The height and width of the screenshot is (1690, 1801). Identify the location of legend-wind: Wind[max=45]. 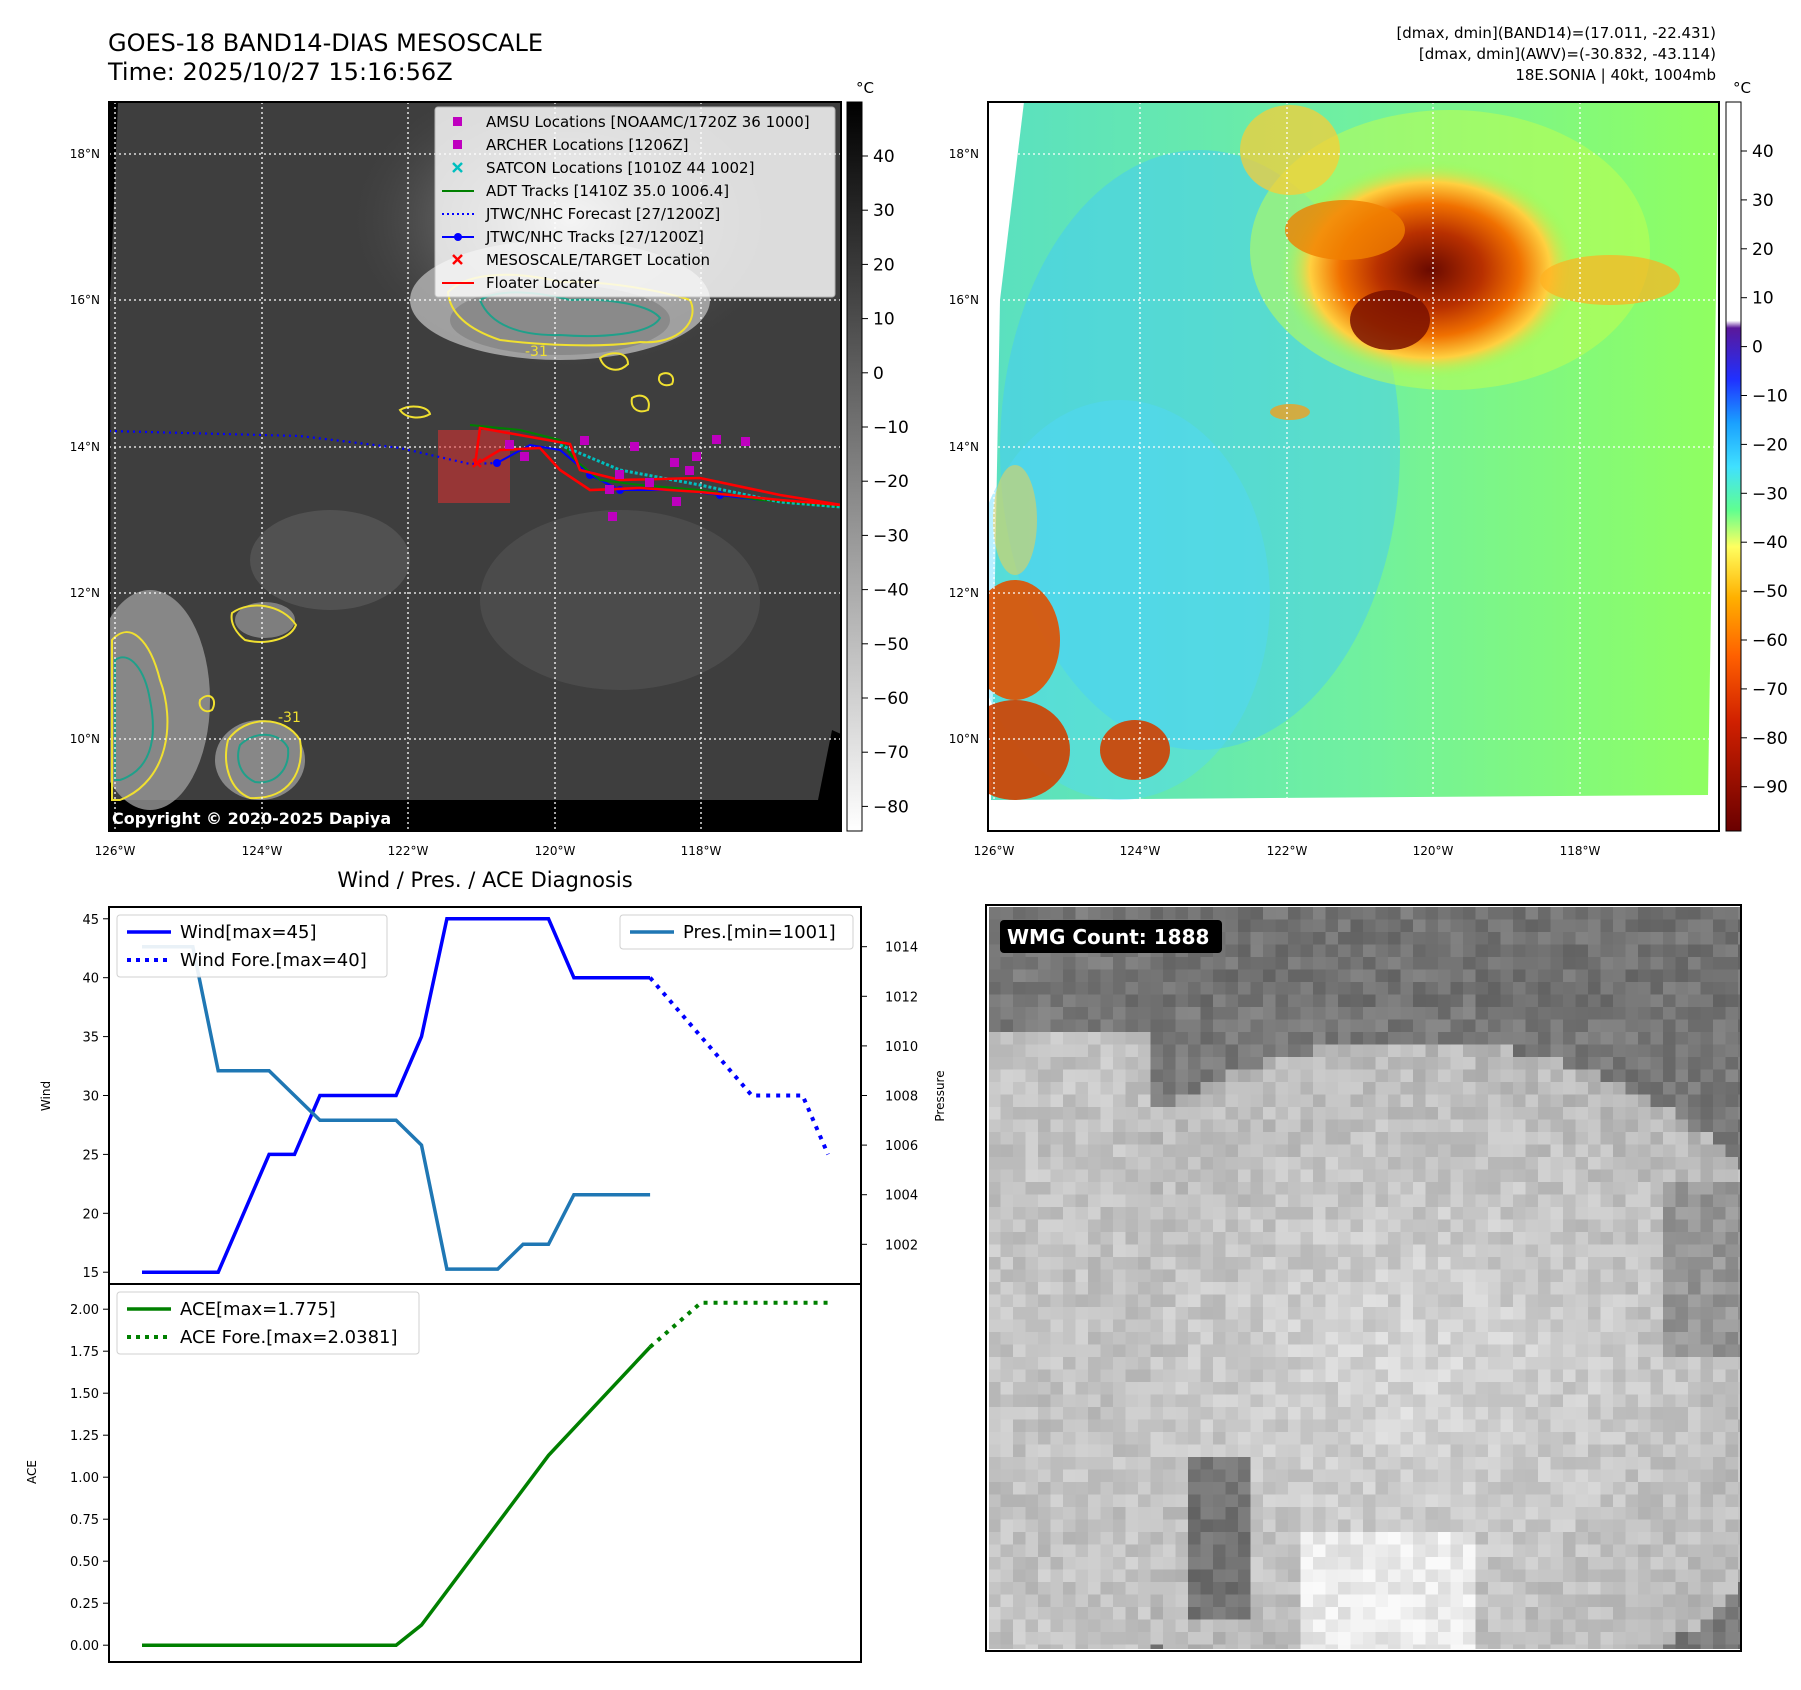
(248, 932).